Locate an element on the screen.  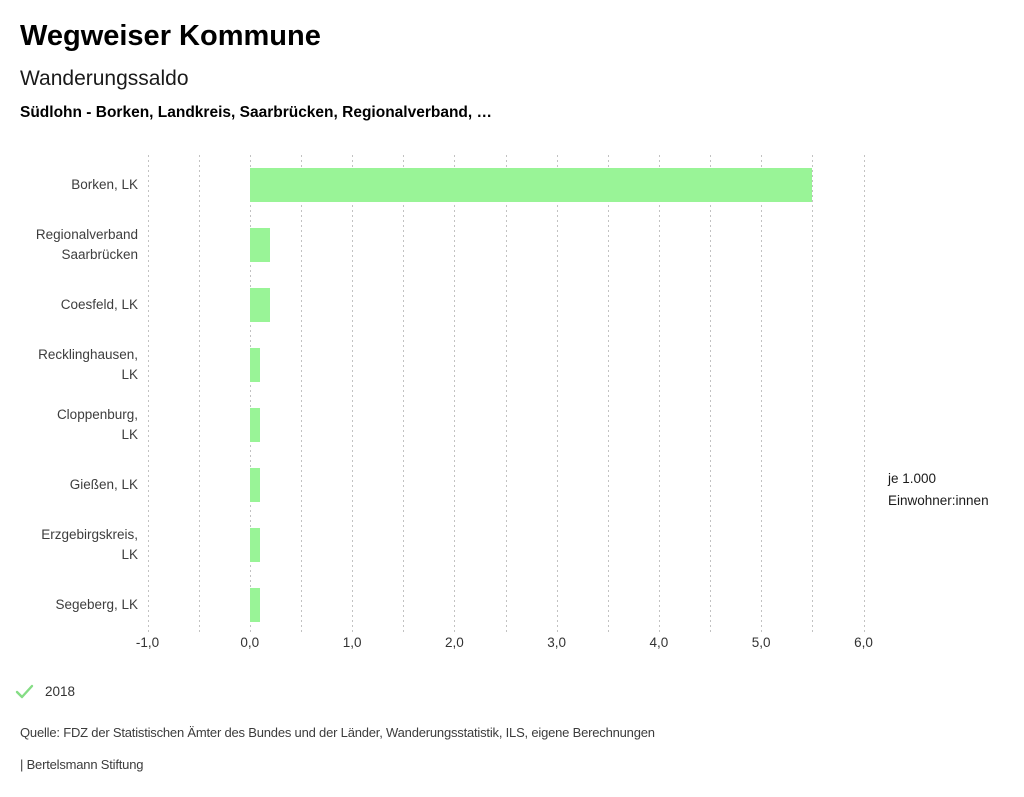
legend-item-2018: 2018 is located at coordinates (45, 691).